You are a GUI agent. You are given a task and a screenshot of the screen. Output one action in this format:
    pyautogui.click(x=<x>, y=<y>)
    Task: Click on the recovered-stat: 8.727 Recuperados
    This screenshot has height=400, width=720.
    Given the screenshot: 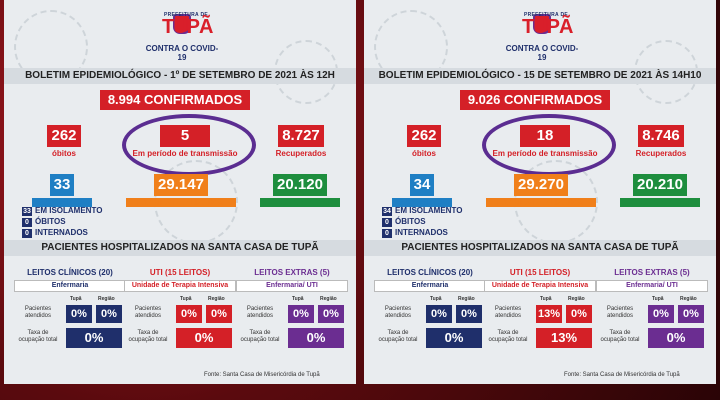 What is the action you would take?
    pyautogui.click(x=301, y=141)
    